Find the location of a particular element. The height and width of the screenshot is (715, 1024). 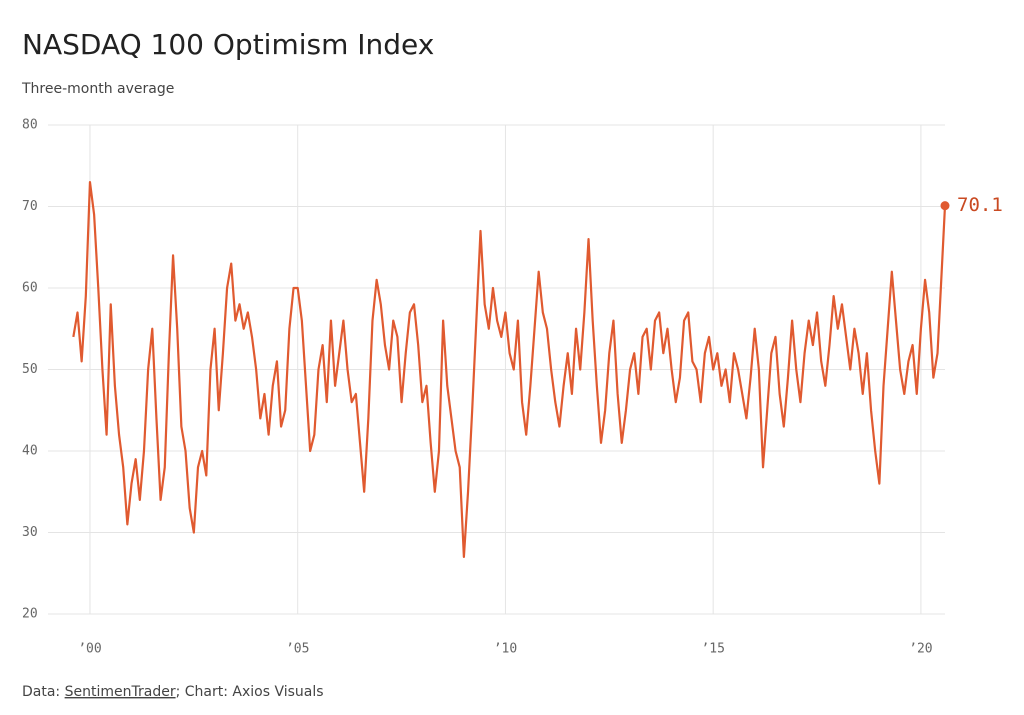

y-tick-label: 20 is located at coordinates (30, 614).